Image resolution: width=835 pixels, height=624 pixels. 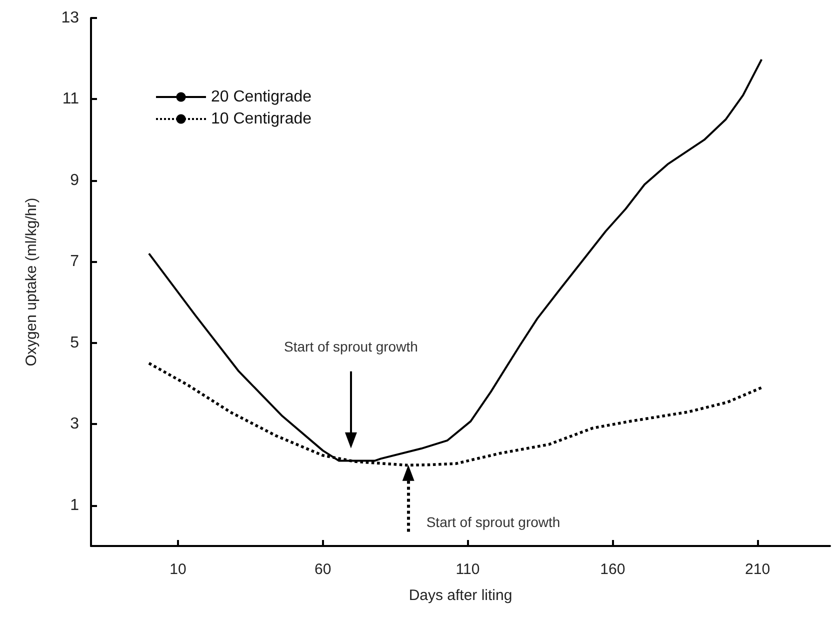 What do you see at coordinates (75, 261) in the screenshot?
I see `y-tick-label: 7` at bounding box center [75, 261].